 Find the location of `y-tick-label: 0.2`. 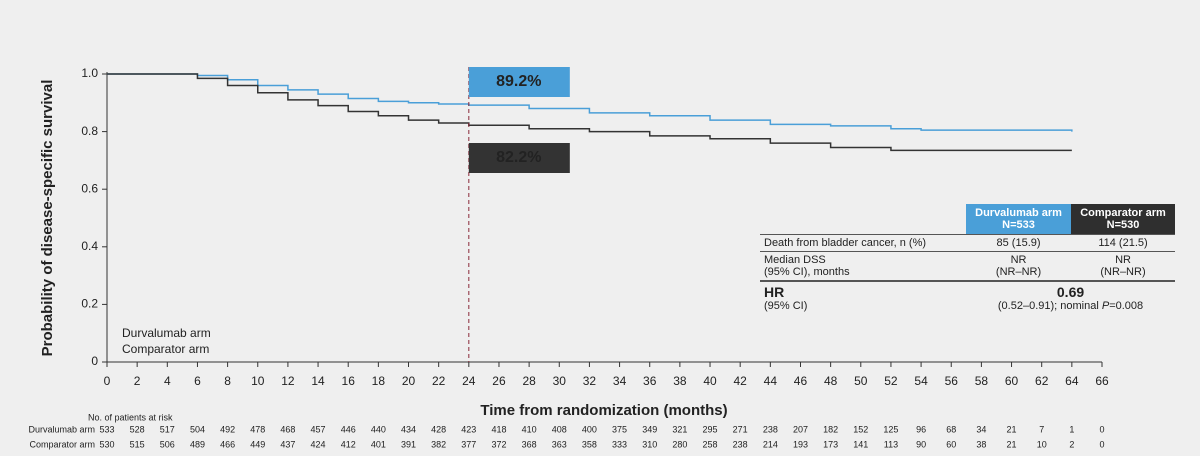

y-tick-label: 0.2 is located at coordinates (89, 304).